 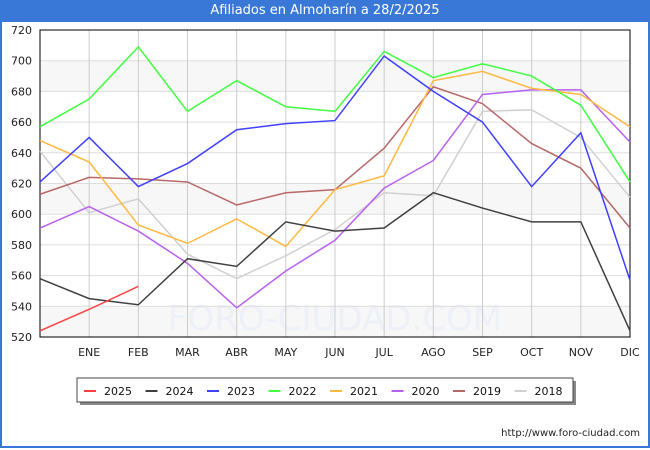 I want to click on x-tick-label: DIC, so click(x=630, y=352).